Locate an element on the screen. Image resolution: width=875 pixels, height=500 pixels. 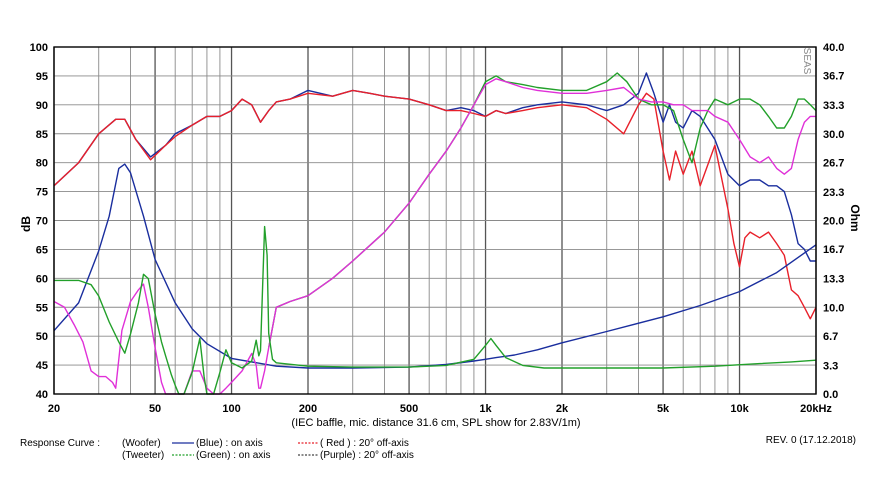
legend-tweeter-label: (Tweeter) is located at coordinates (143, 455).